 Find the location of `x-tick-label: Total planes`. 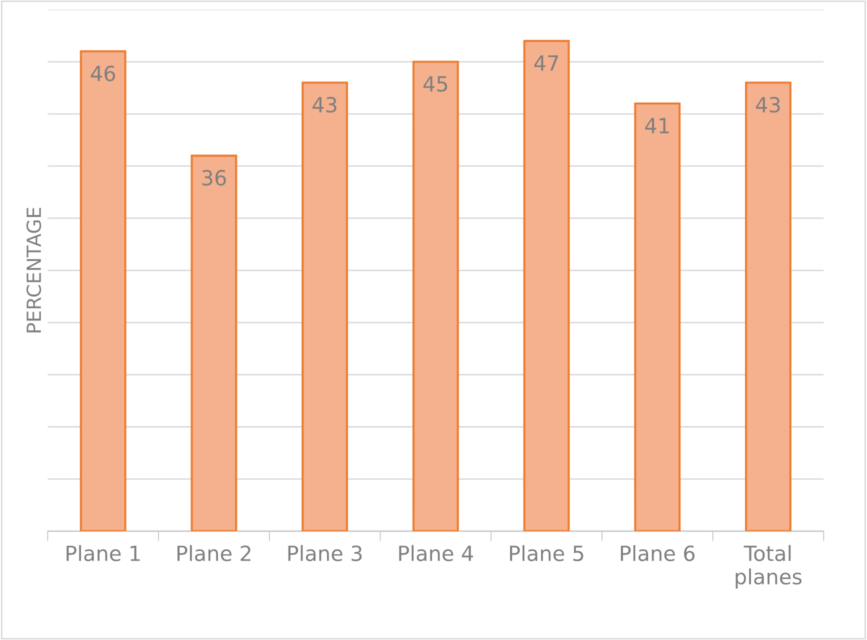

x-tick-label: Total planes is located at coordinates (769, 567).